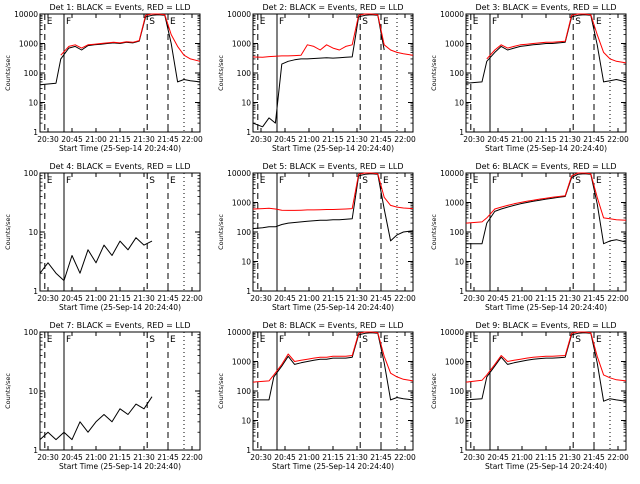 This screenshot has width=640, height=484. What do you see at coordinates (546, 7) in the screenshot?
I see `panel-title: Det 3: BLACK = Events, RED = LLD` at bounding box center [546, 7].